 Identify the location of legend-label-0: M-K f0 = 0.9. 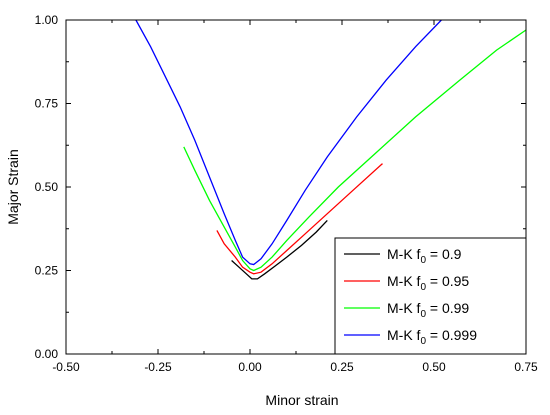
(424, 256).